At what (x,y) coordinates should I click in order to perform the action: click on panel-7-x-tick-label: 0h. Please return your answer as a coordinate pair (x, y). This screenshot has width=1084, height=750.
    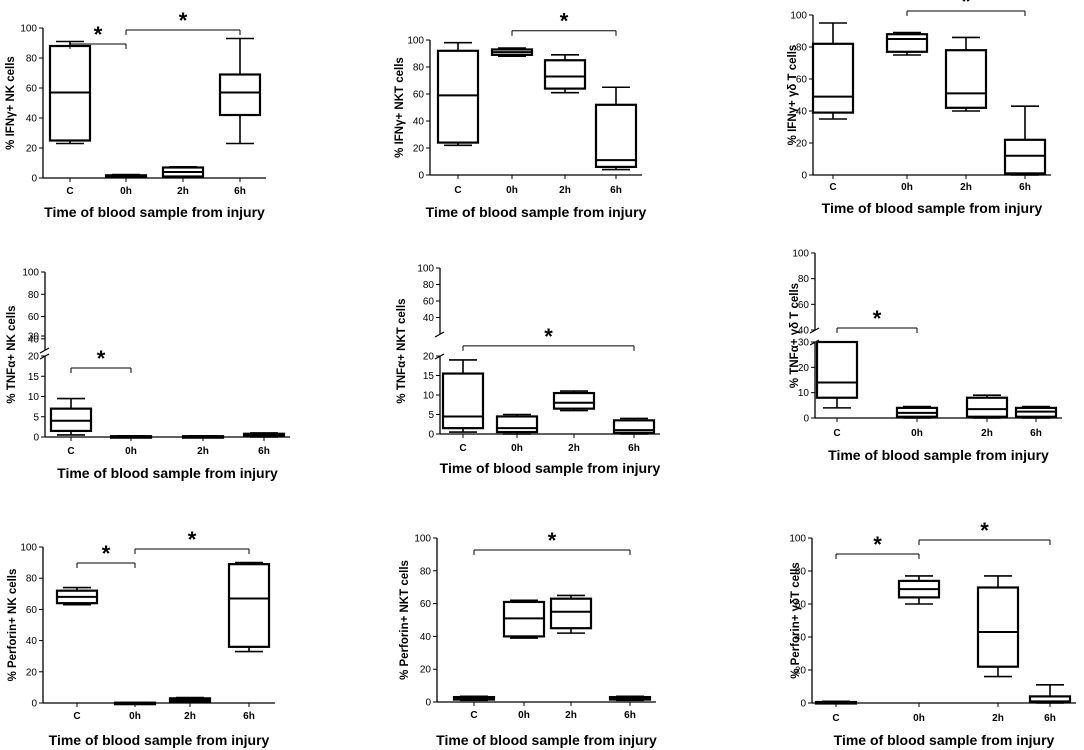
    Looking at the image, I should click on (135, 716).